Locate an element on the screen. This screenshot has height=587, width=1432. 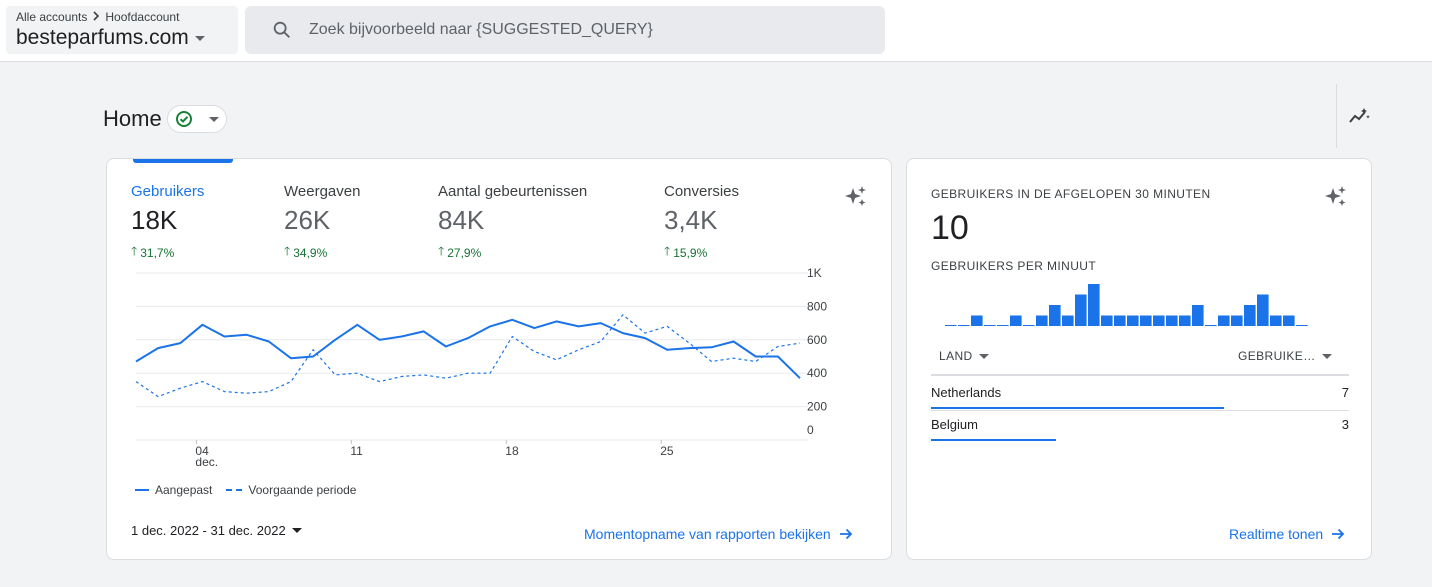
date-range-selector: 1 dec. 2022 - 31 dec. 2022 is located at coordinates (216, 530).